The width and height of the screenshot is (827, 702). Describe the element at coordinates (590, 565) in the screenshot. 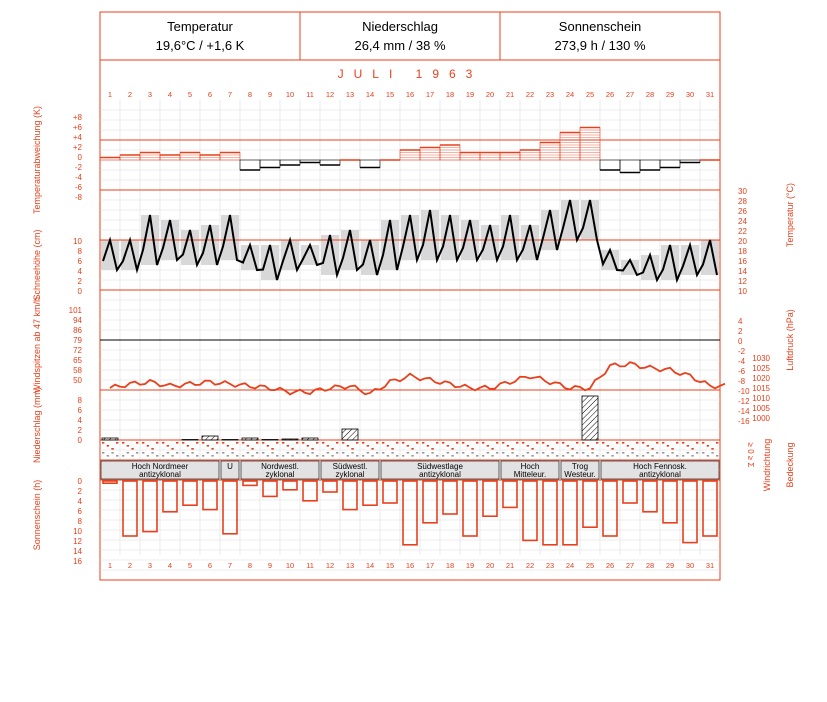

I see `day-label-bottom: 25` at that location.